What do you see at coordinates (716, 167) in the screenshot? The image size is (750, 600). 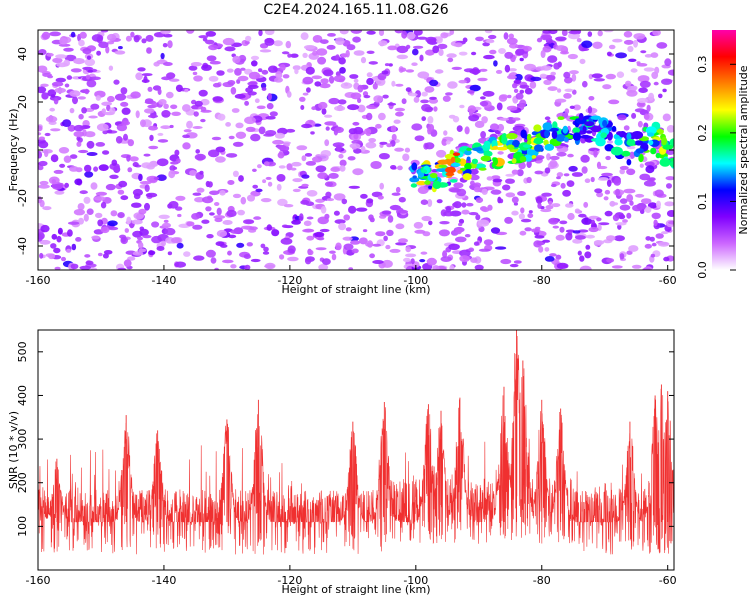 I see `colorbar-axis: 0.0 0.1 0.2 0.3` at bounding box center [716, 167].